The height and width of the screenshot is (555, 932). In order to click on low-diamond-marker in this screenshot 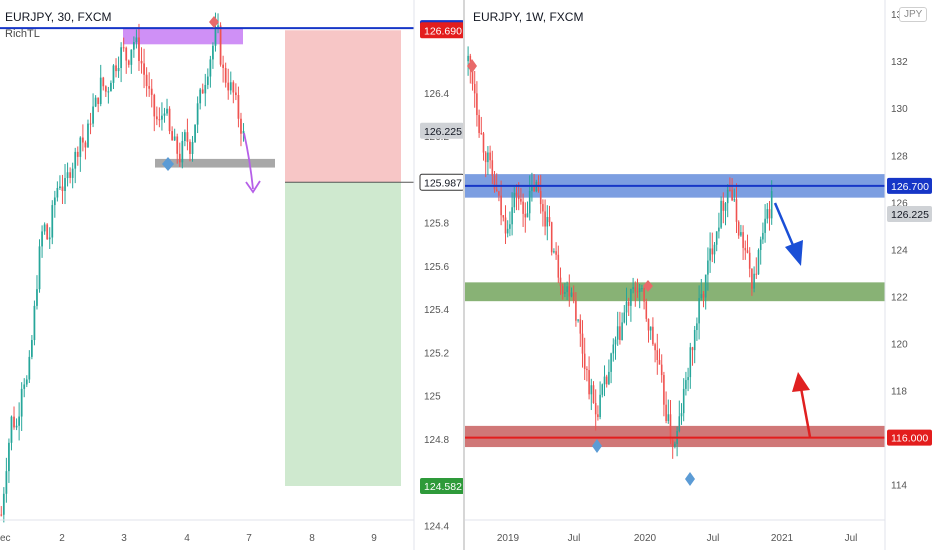, I will do `click(168, 164)`.